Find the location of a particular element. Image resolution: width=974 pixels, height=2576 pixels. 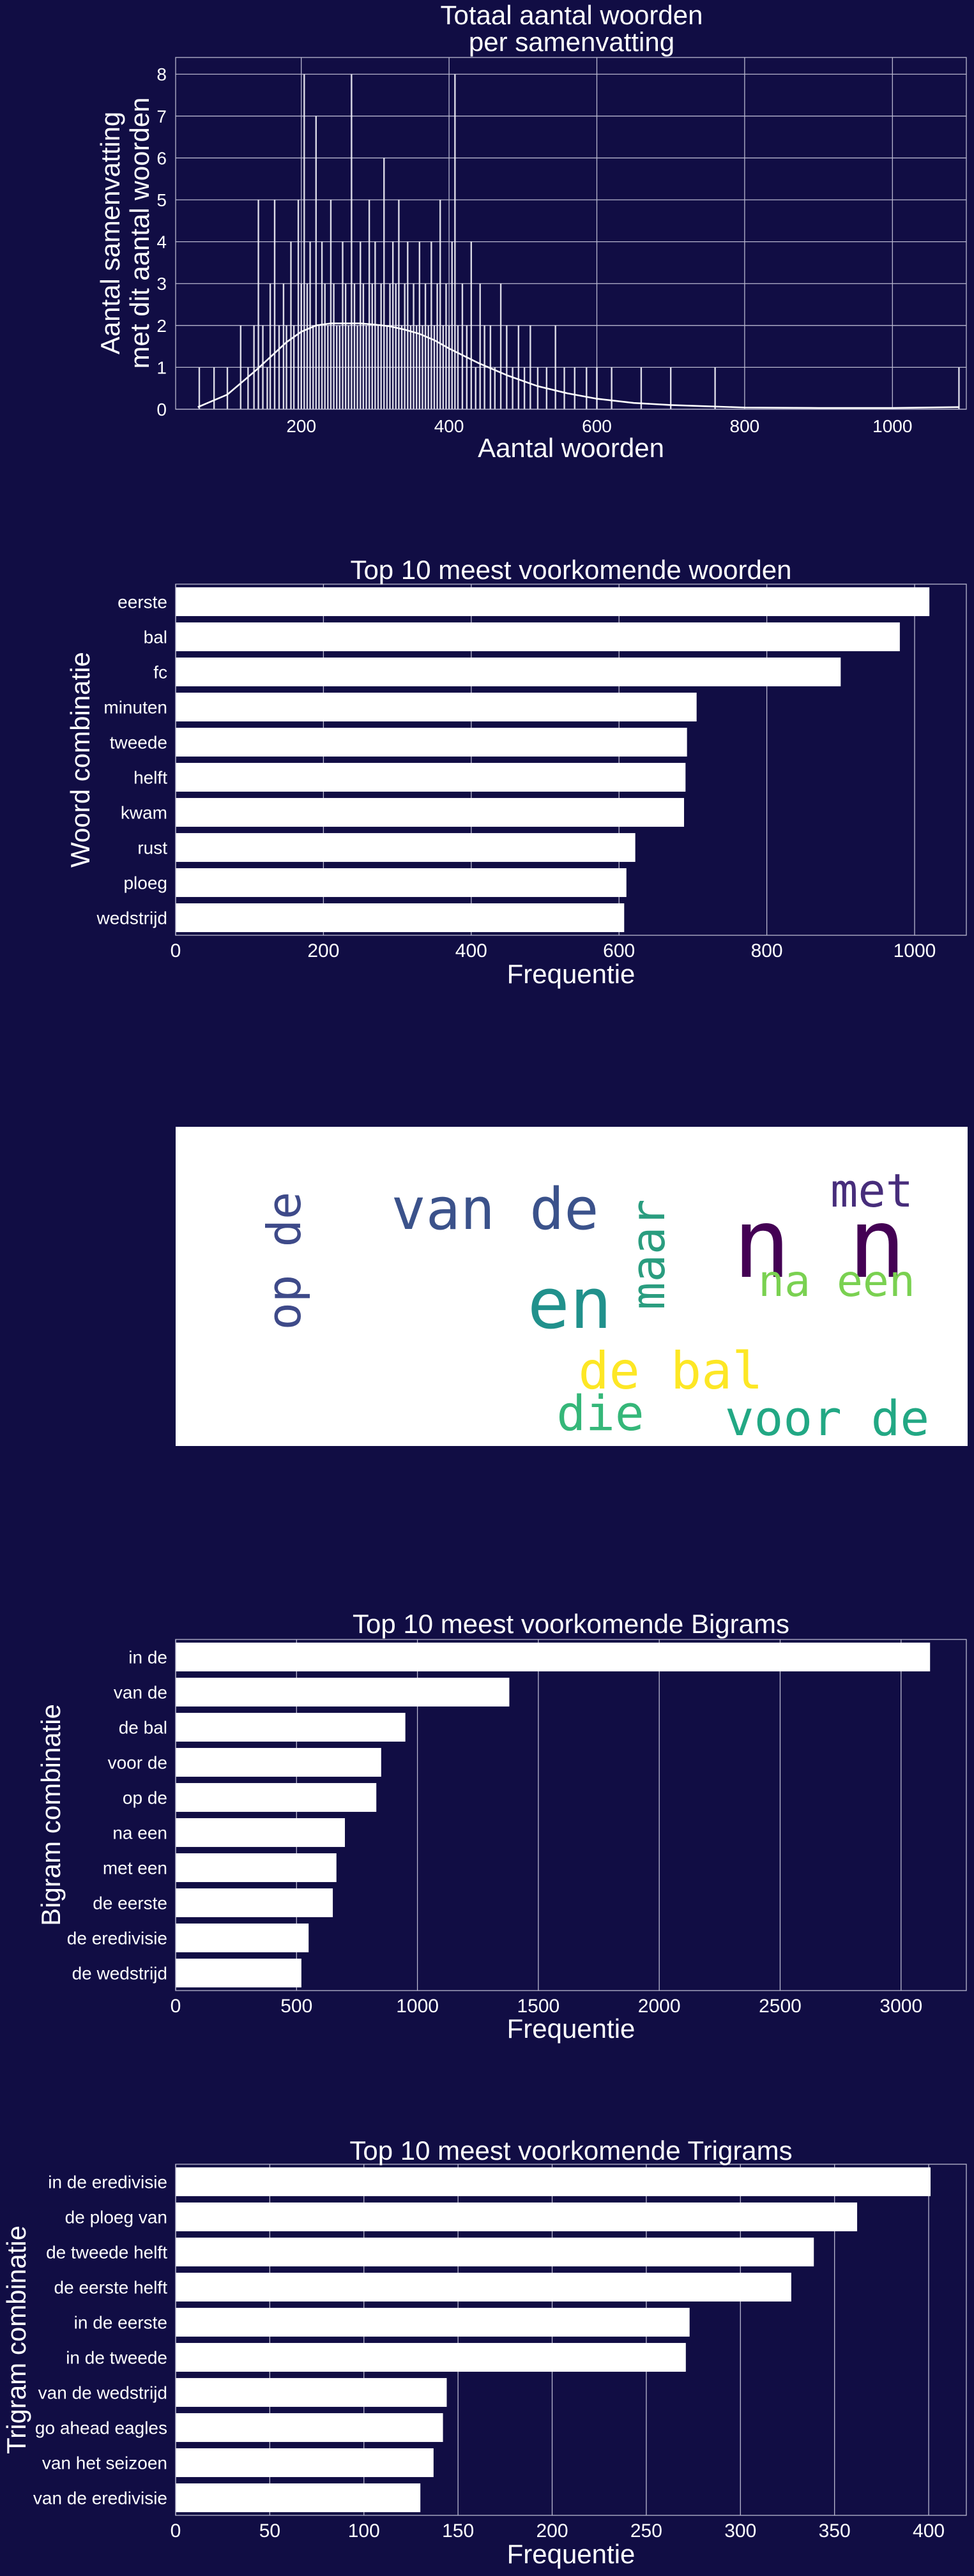

y-axis-label: Bigram combinatie is located at coordinates (51, 1815).